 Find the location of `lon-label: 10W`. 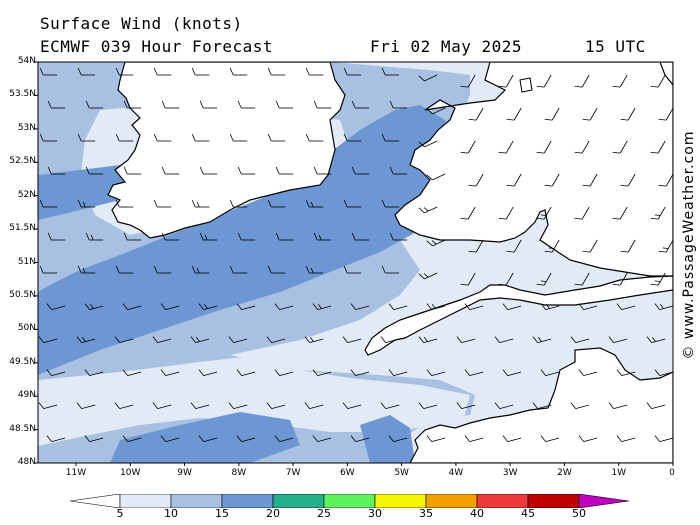

lon-label: 10W is located at coordinates (130, 473).